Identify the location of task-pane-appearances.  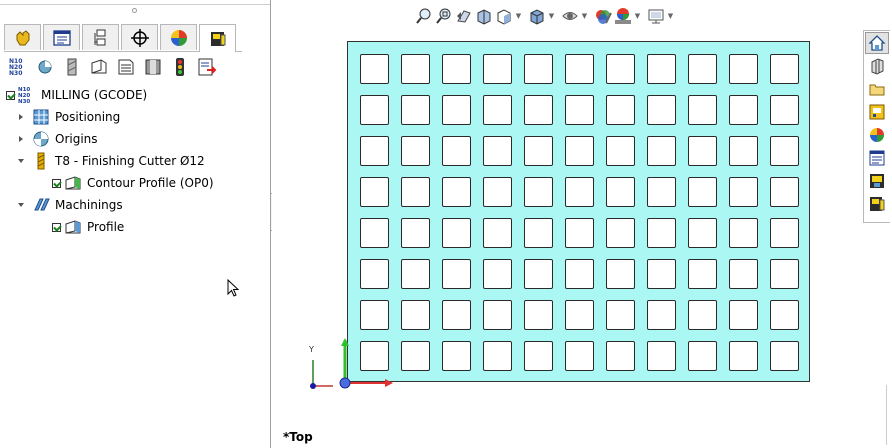
(877, 135).